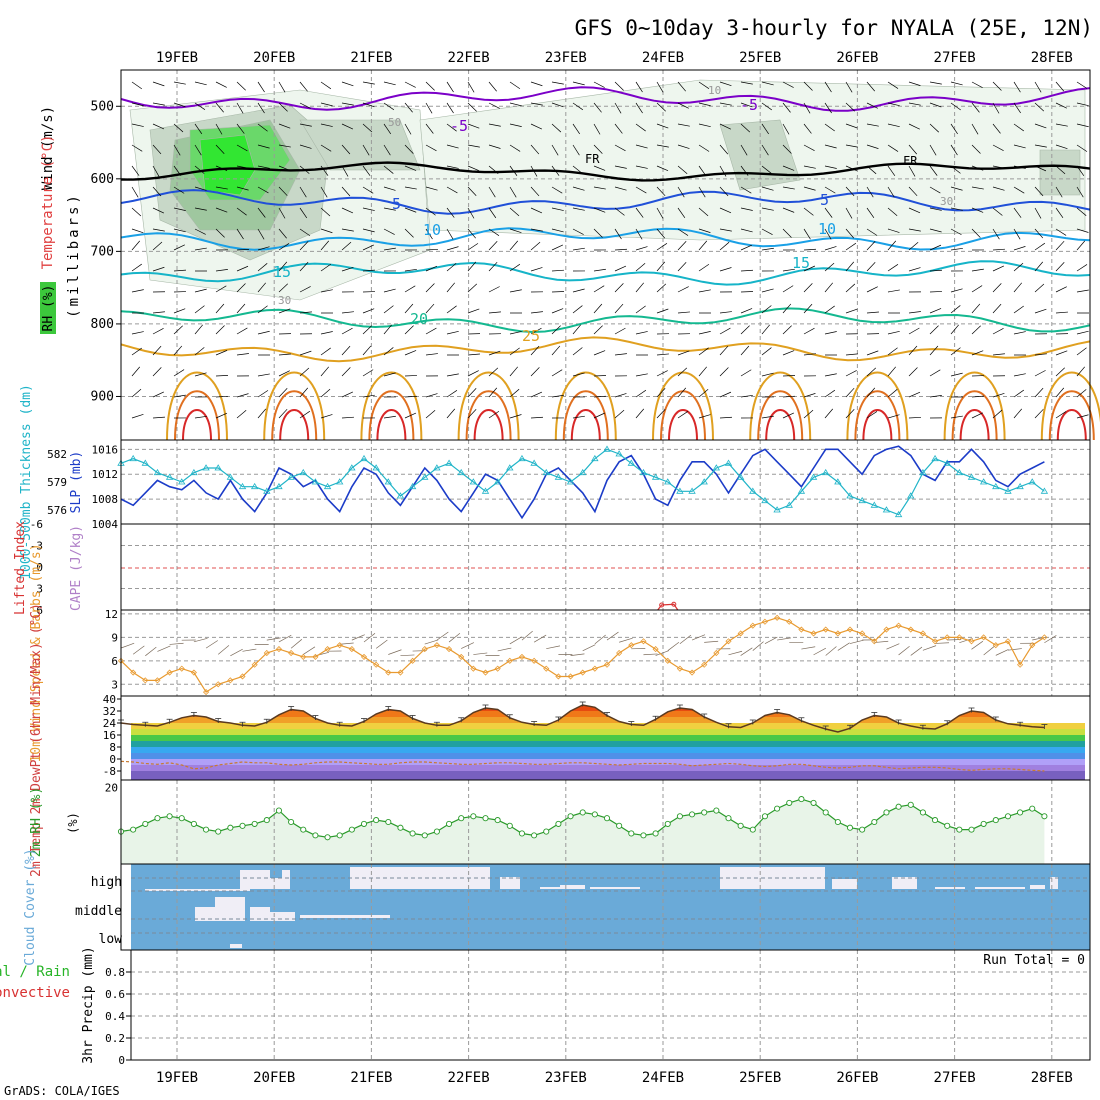  I want to click on temp-axis-label: Temperature (°C), so click(48, 202).